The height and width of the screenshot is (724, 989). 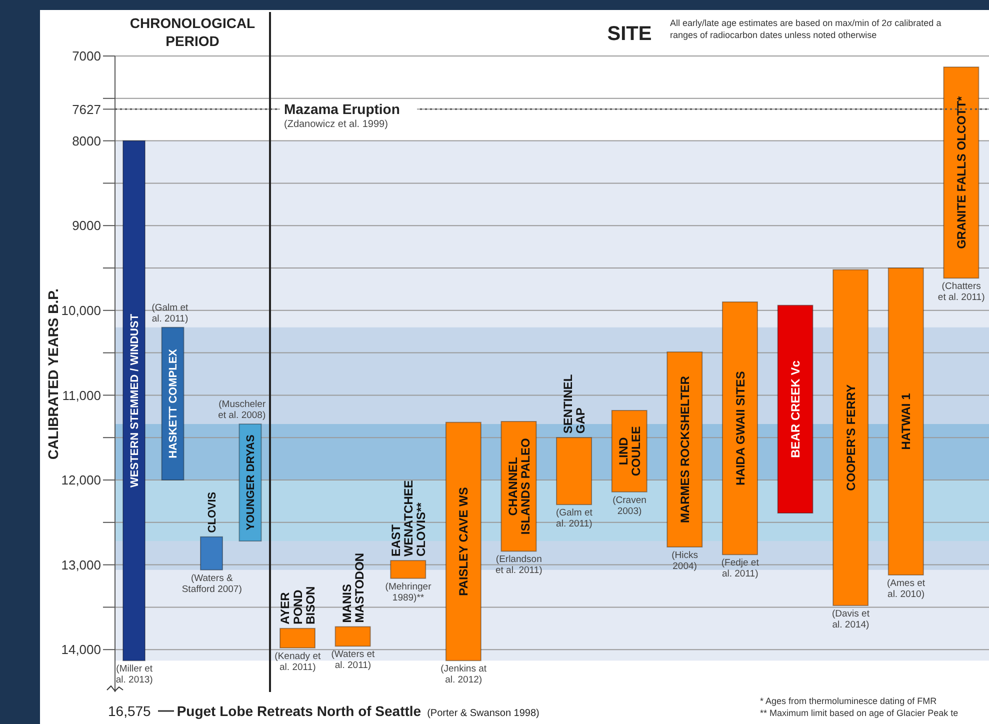 What do you see at coordinates (518, 565) in the screenshot?
I see `annotation: (Erlandson et al. 2011)` at bounding box center [518, 565].